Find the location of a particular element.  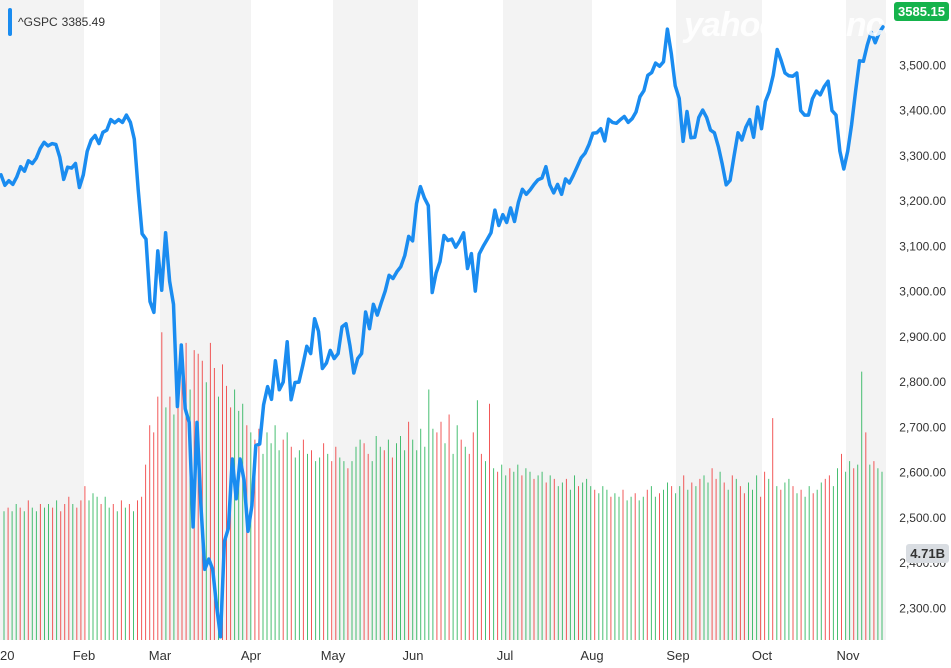

y-tick-label: 2,600.00 is located at coordinates (922, 473).